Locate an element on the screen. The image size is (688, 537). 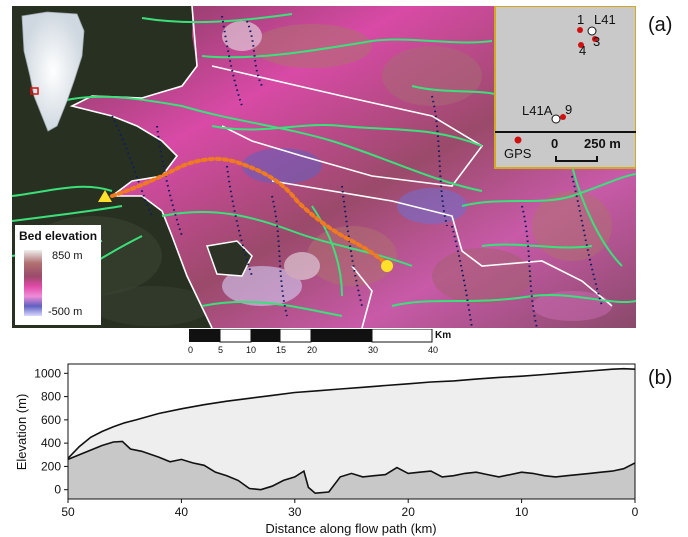
gps-site-L41 is located at coordinates (592, 31).